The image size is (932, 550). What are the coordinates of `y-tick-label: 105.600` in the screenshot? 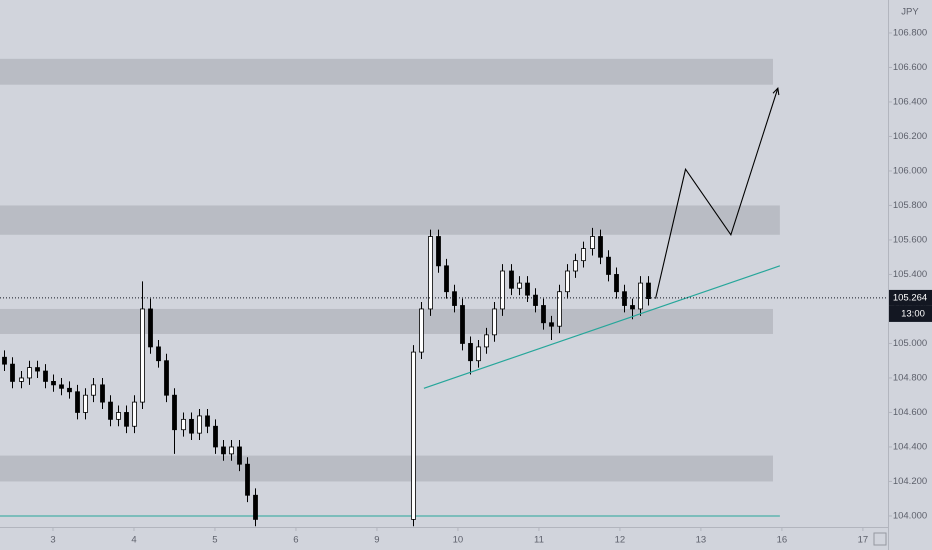 It's located at (910, 239).